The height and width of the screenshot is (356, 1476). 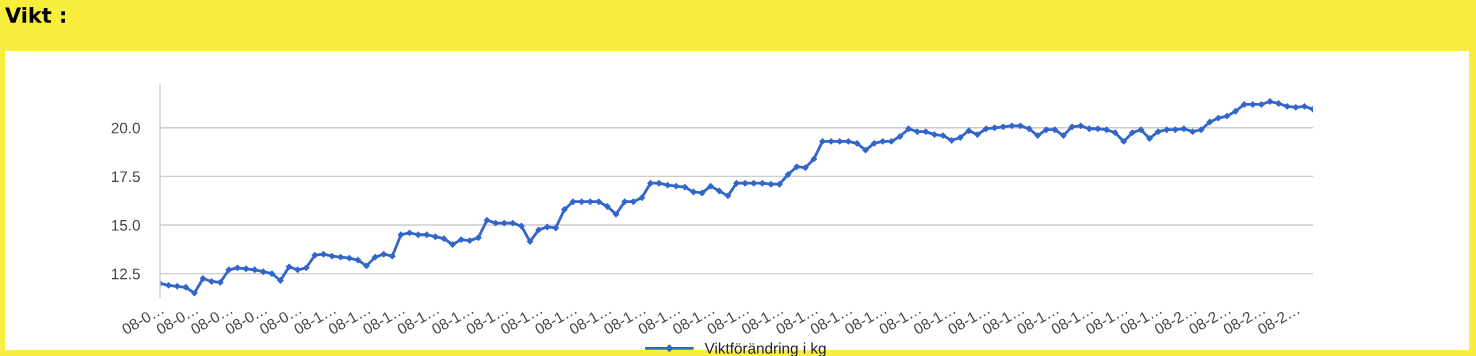 I want to click on y-tick-label: 20.0, so click(x=125, y=128).